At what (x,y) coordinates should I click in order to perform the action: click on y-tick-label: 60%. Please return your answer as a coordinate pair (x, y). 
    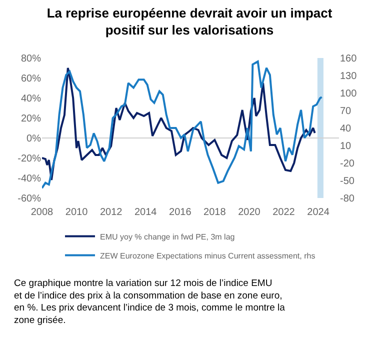
    Looking at the image, I should click on (31, 79).